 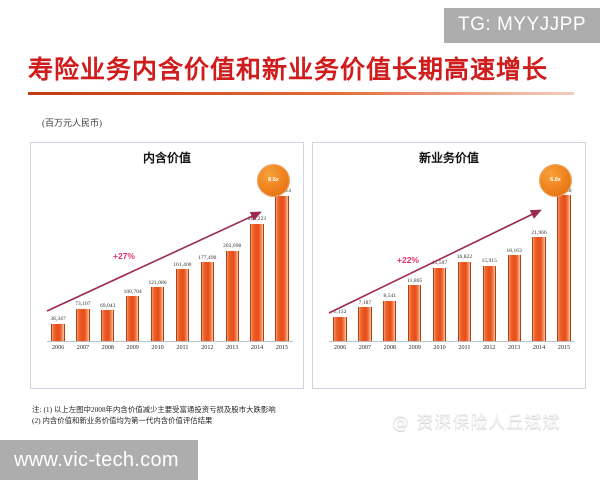 What do you see at coordinates (37, 409) in the screenshot?
I see `footnote-lead: 注:` at bounding box center [37, 409].